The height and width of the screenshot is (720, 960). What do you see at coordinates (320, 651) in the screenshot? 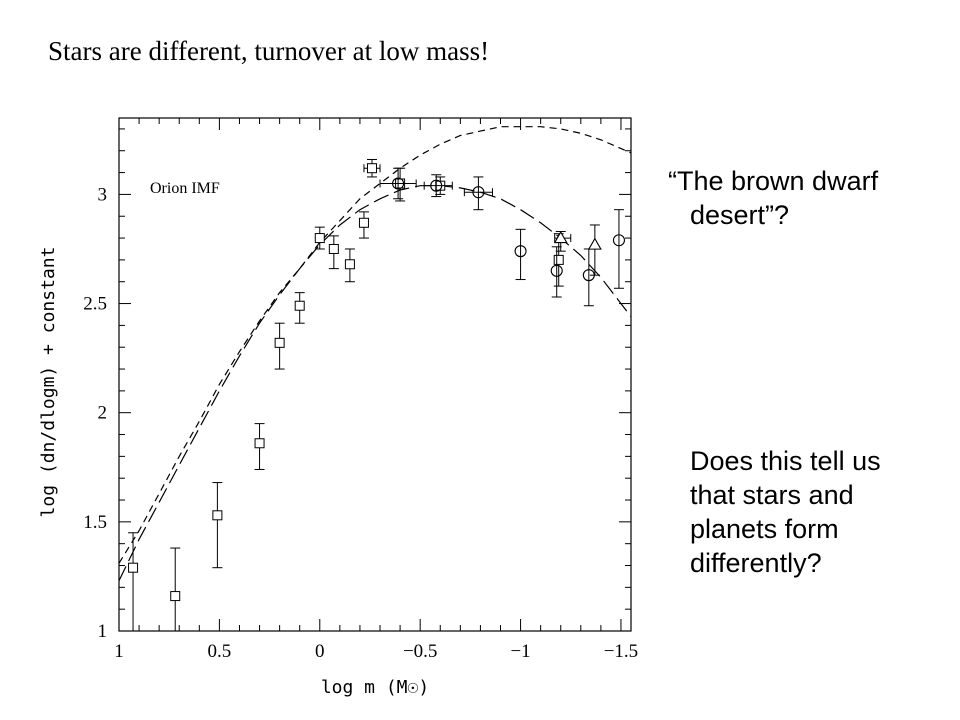
I see `x-tick-label: 0` at bounding box center [320, 651].